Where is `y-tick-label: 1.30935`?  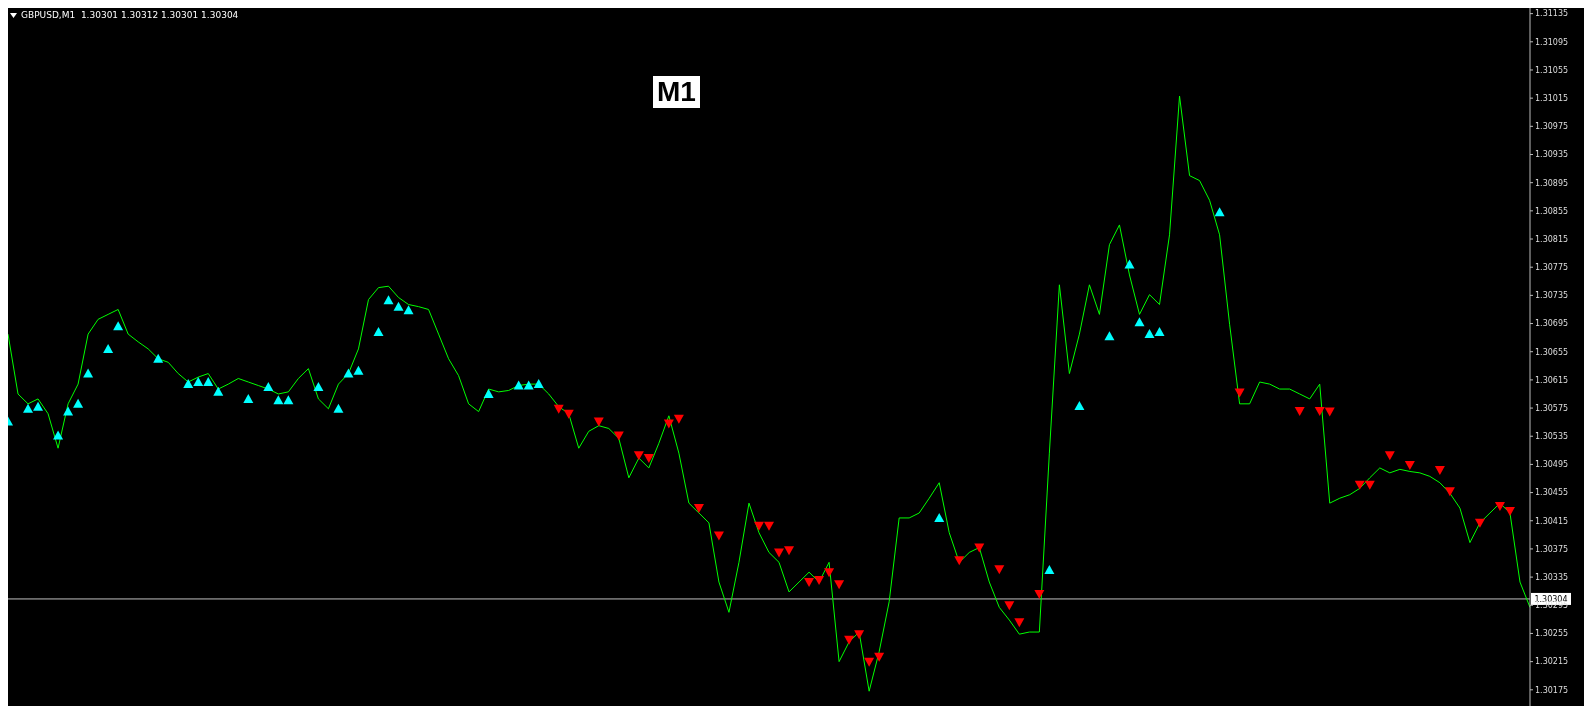 y-tick-label: 1.30935 is located at coordinates (1552, 155).